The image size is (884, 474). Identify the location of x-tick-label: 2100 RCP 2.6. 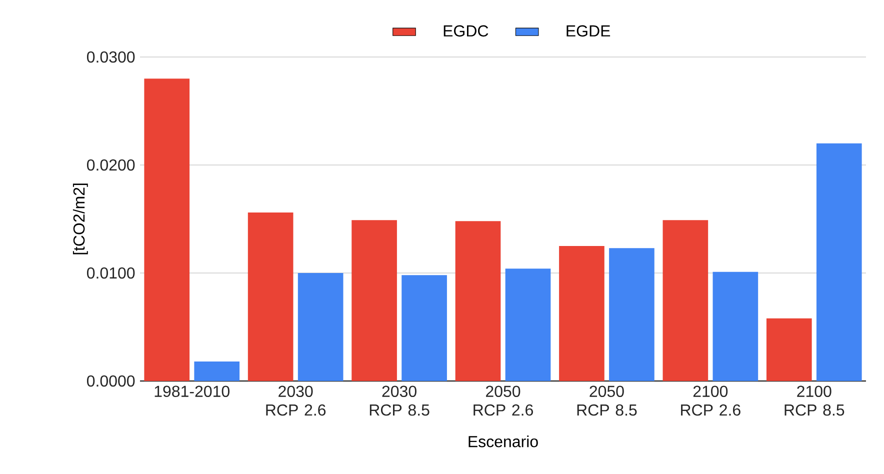
(710, 401).